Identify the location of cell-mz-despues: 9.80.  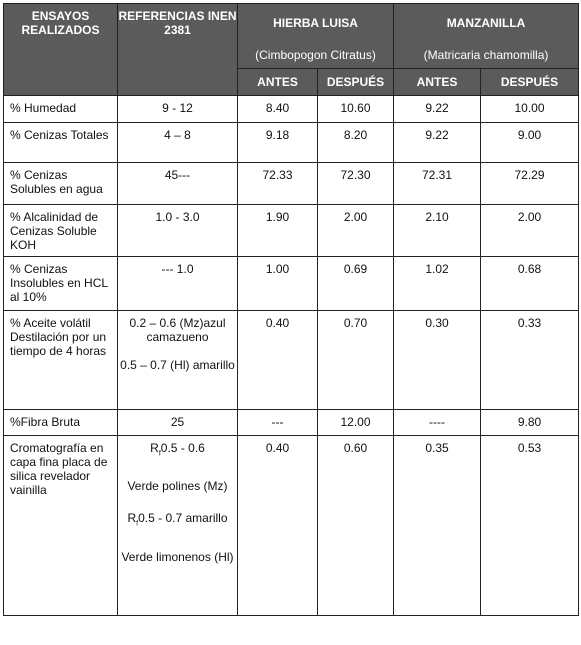
(530, 422).